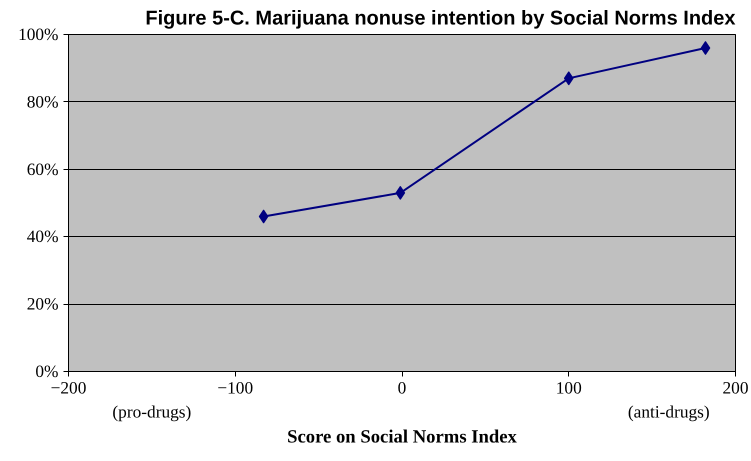 The width and height of the screenshot is (751, 461). I want to click on point, so click(569, 78).